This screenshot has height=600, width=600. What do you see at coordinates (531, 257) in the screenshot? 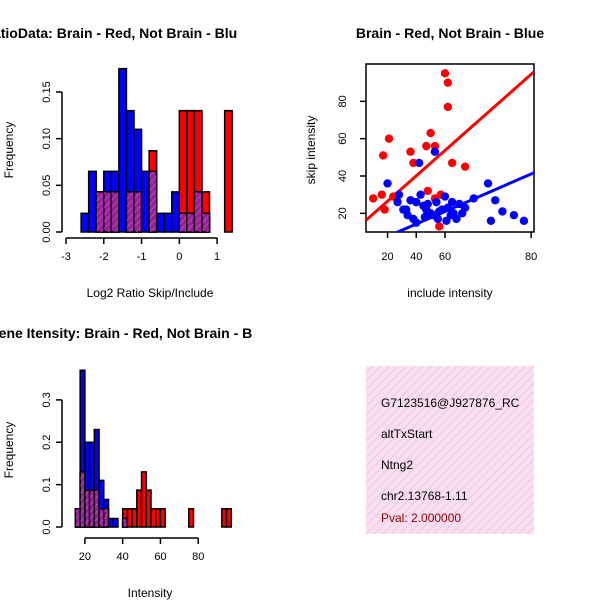
I see `scatter-x-tick-label: 80` at bounding box center [531, 257].